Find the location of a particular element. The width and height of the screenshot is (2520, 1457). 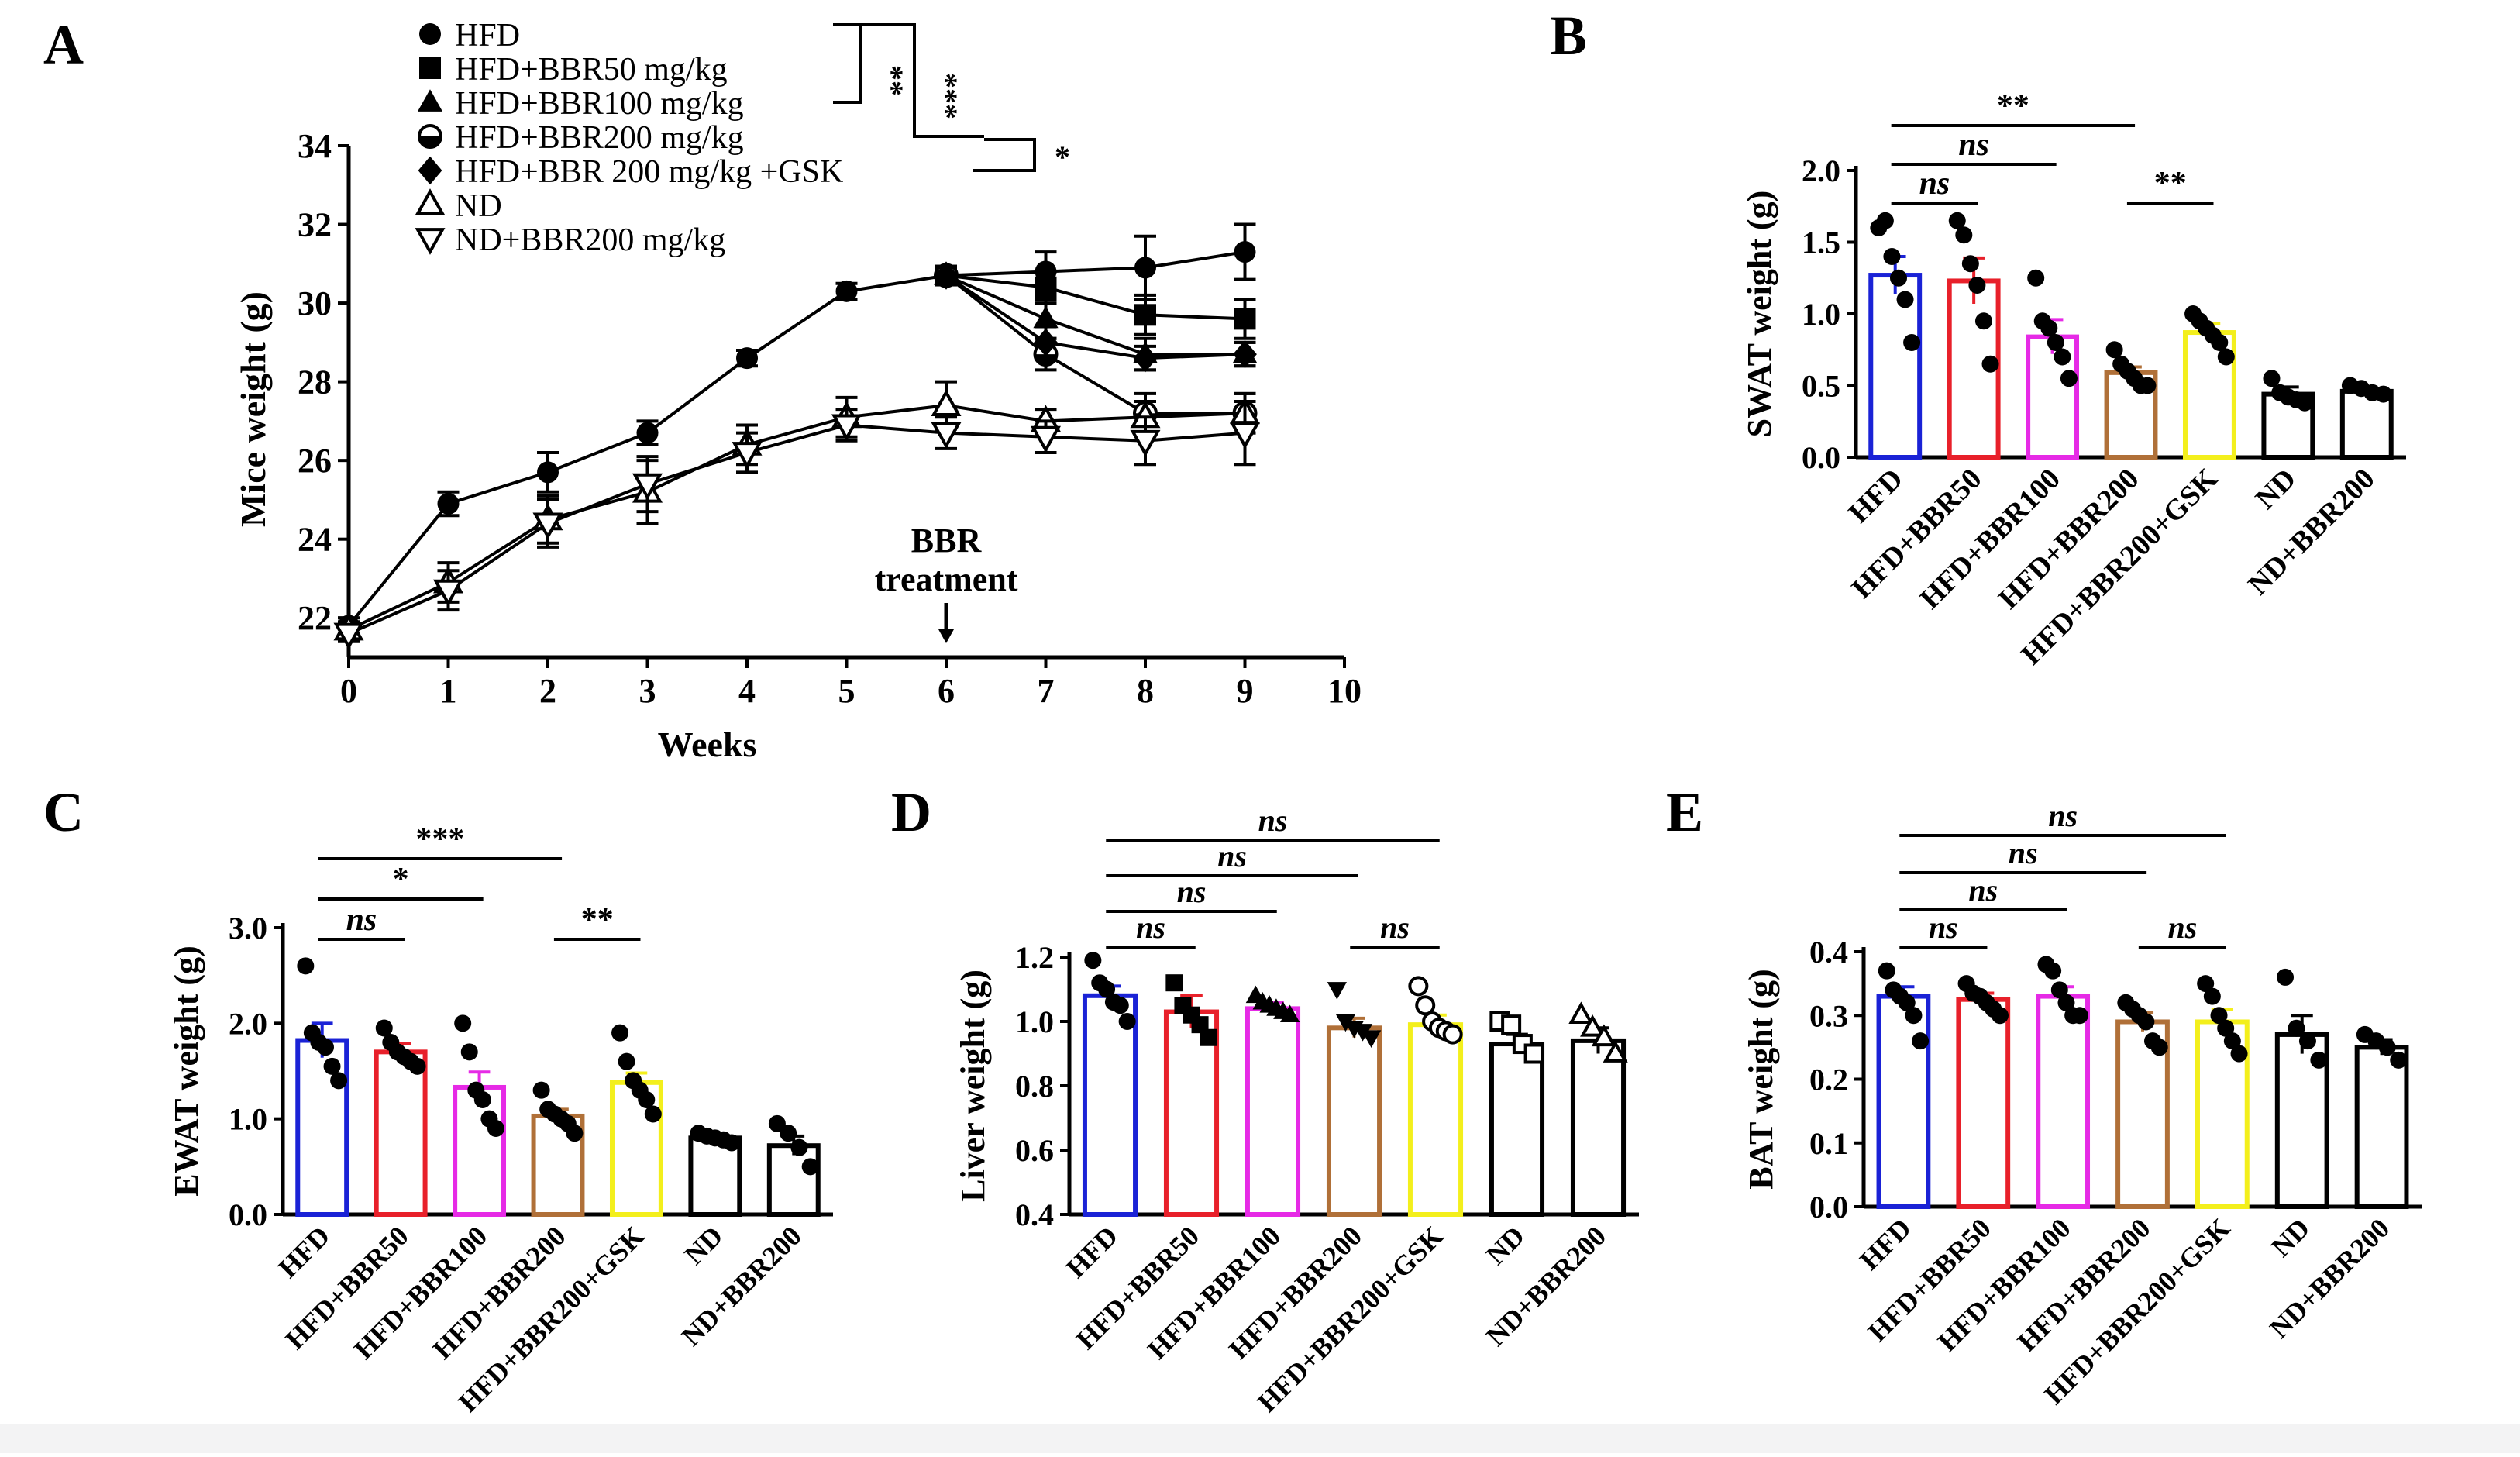

x-tick-label: 7 is located at coordinates (1046, 691).